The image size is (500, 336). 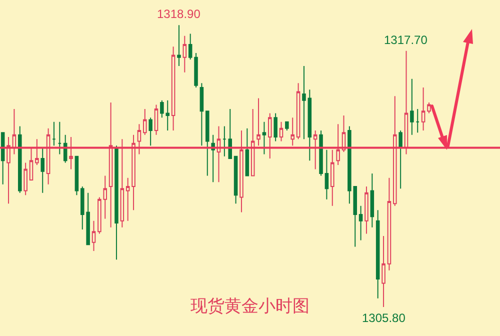 What do you see at coordinates (250, 306) in the screenshot?
I see `text: 现货黄金小时图` at bounding box center [250, 306].